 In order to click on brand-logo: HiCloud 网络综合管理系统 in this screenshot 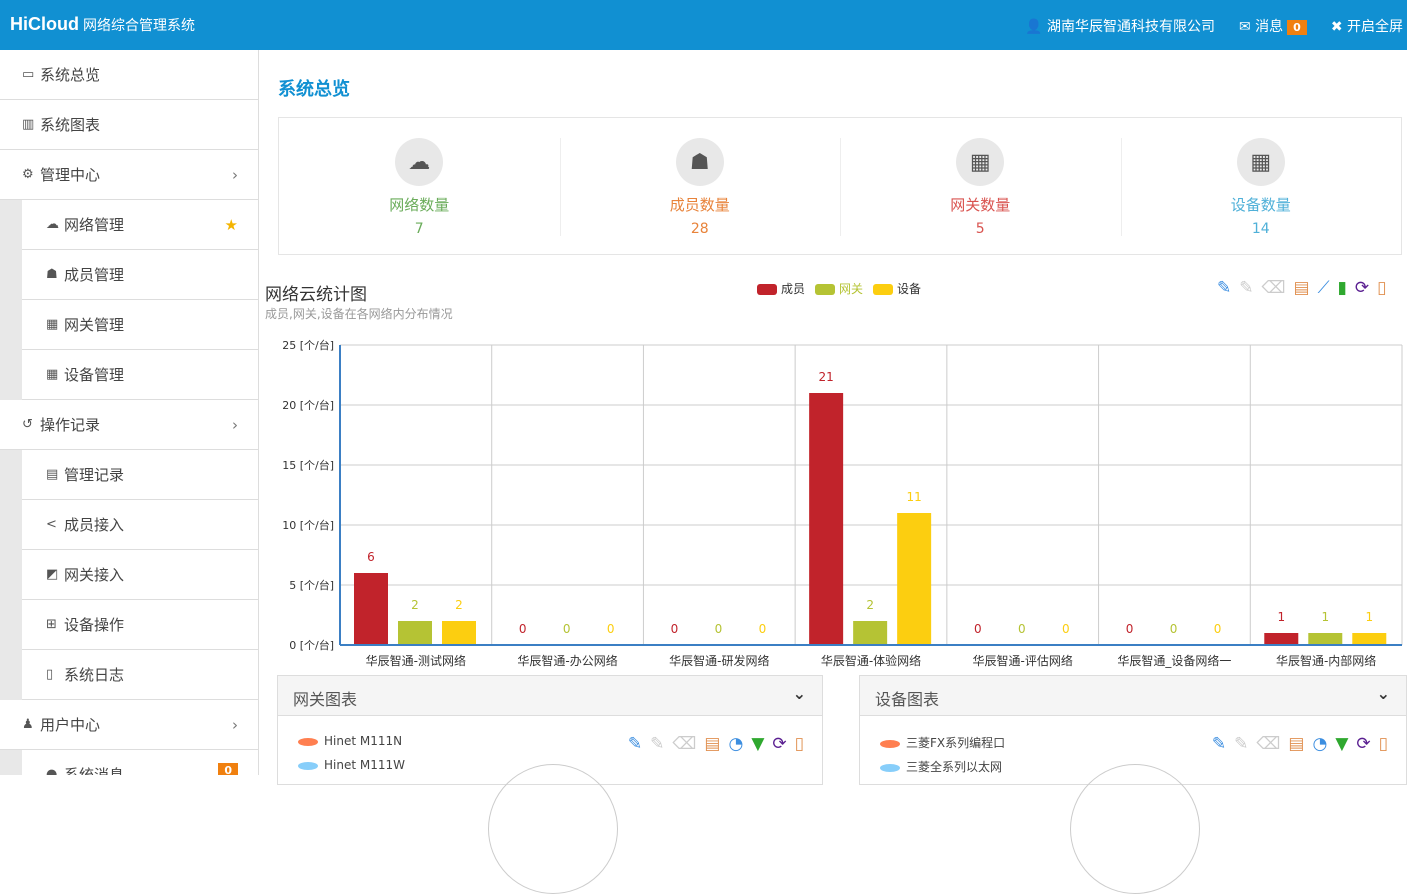, I will do `click(102, 24)`.